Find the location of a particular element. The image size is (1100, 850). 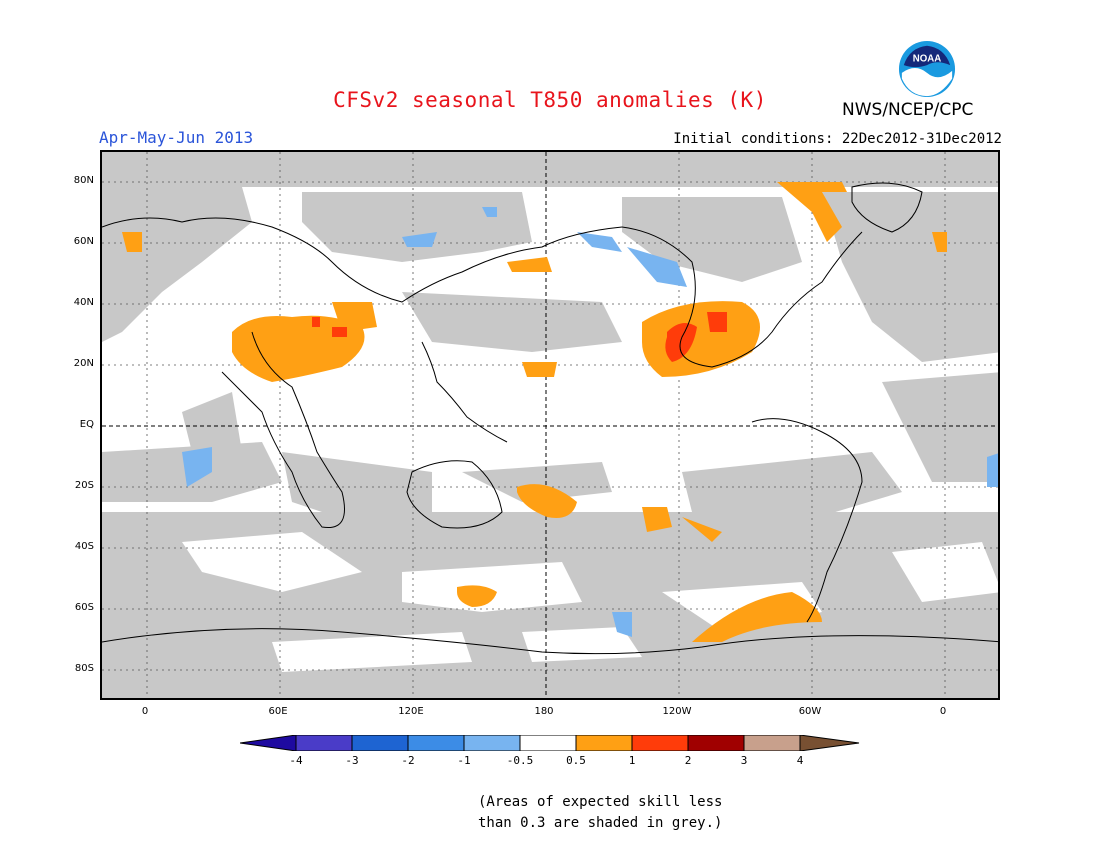

colorbar-label: -4 is located at coordinates (296, 760).